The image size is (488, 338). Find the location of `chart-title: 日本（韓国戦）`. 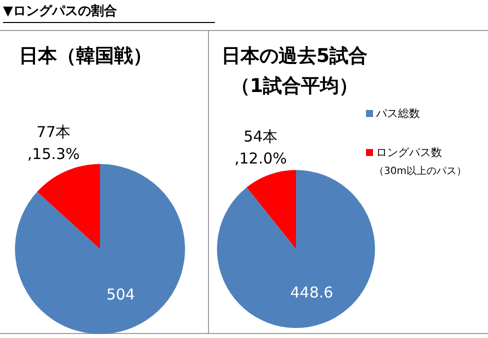

chart-title: 日本（韓国戦） is located at coordinates (85, 56).